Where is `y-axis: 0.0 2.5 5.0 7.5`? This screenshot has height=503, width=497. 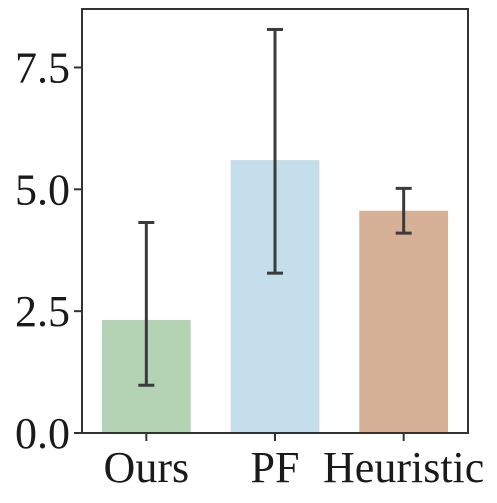
y-axis: 0.0 2.5 5.0 7.5 is located at coordinates (48, 250).